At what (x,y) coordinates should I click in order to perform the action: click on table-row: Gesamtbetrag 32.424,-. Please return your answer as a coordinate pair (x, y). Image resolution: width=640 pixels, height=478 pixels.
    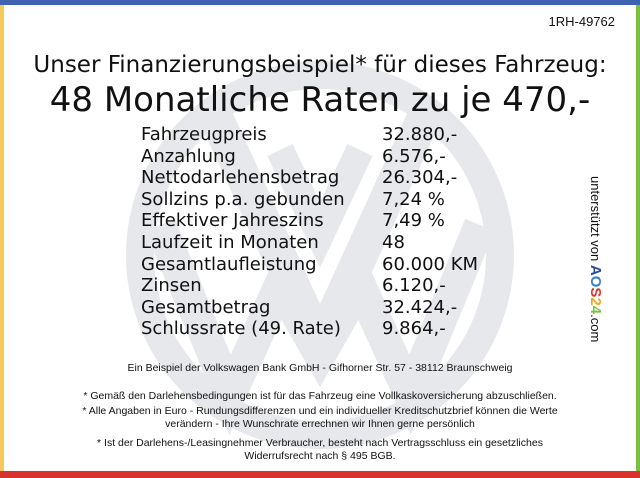
    Looking at the image, I should click on (321, 308).